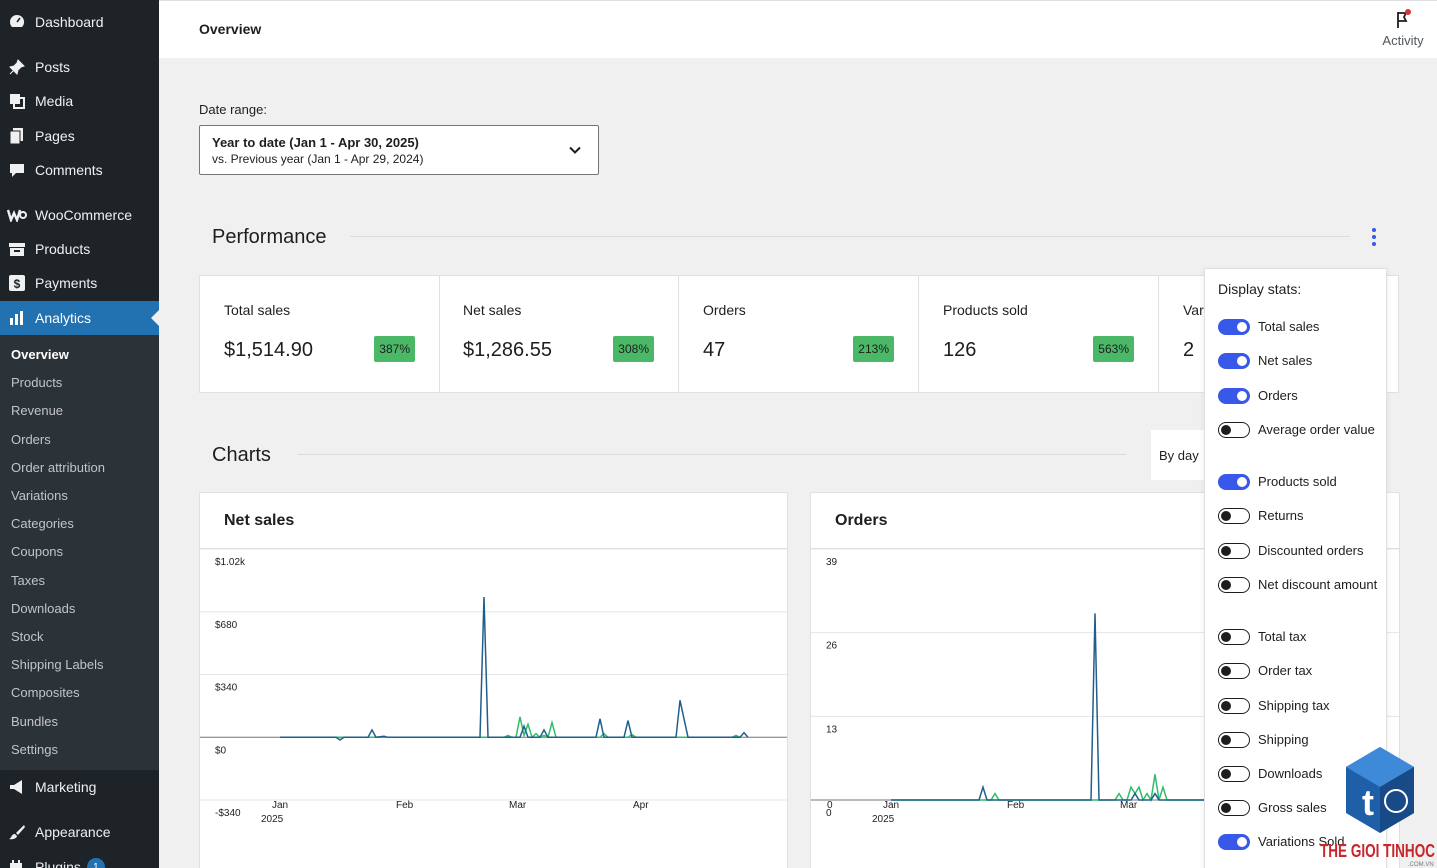 The height and width of the screenshot is (868, 1437). Describe the element at coordinates (1181, 455) in the screenshot. I see `interval-select: By day` at that location.